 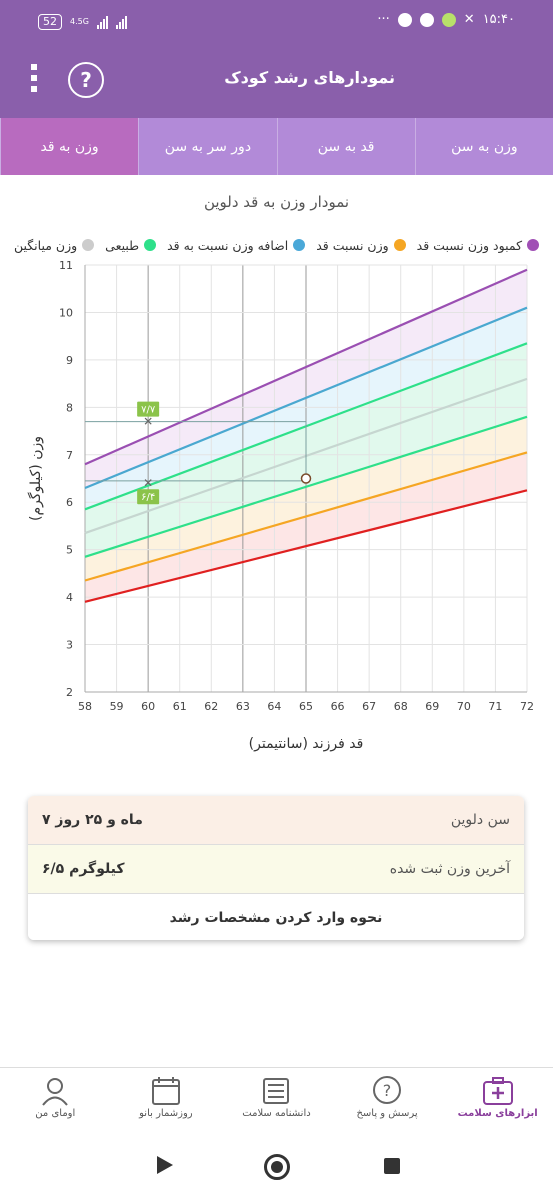 I want to click on x-tick-label: 69, so click(x=432, y=706).